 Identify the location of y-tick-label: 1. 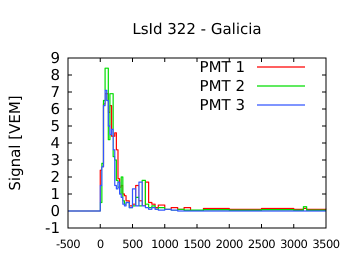
(55, 194).